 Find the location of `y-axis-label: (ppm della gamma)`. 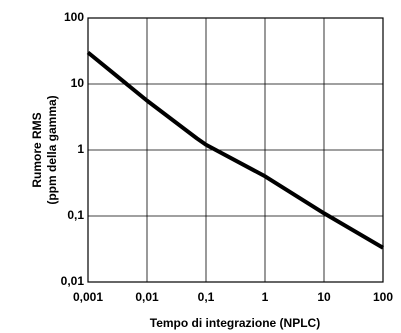

y-axis-label: (ppm della gamma) is located at coordinates (52, 149).